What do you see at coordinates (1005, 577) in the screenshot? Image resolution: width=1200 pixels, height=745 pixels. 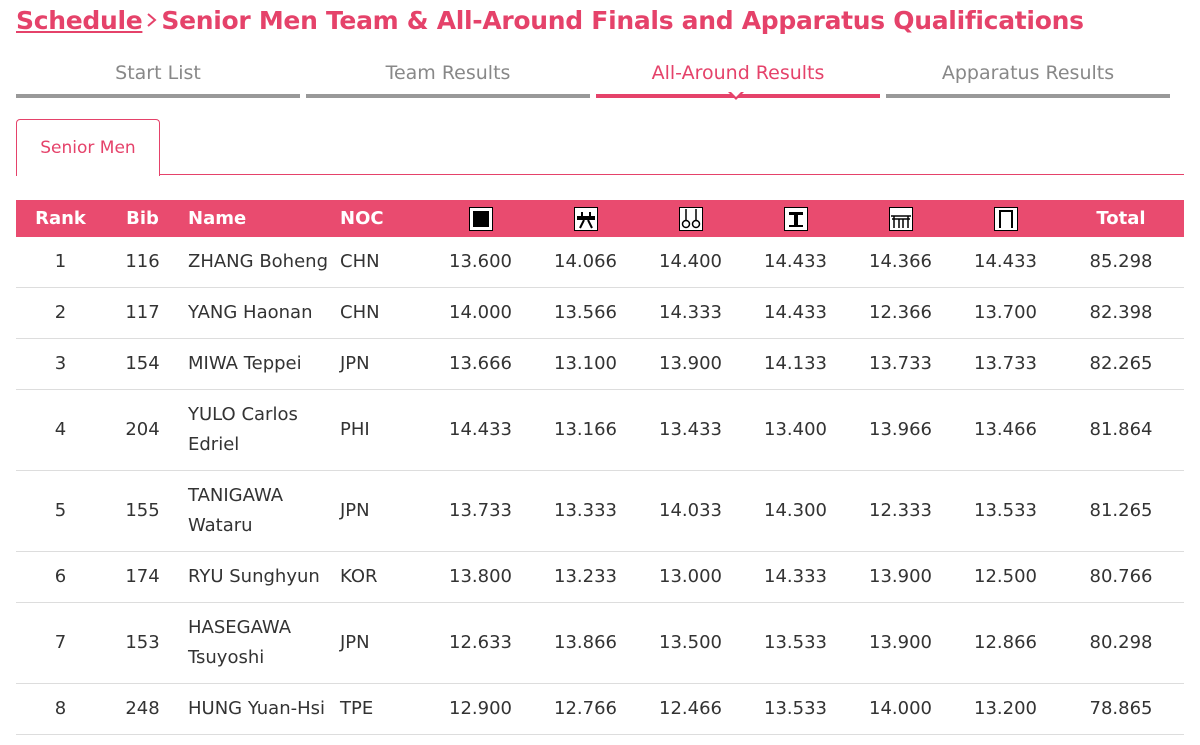 I see `cell-hbar: 12.500` at bounding box center [1005, 577].